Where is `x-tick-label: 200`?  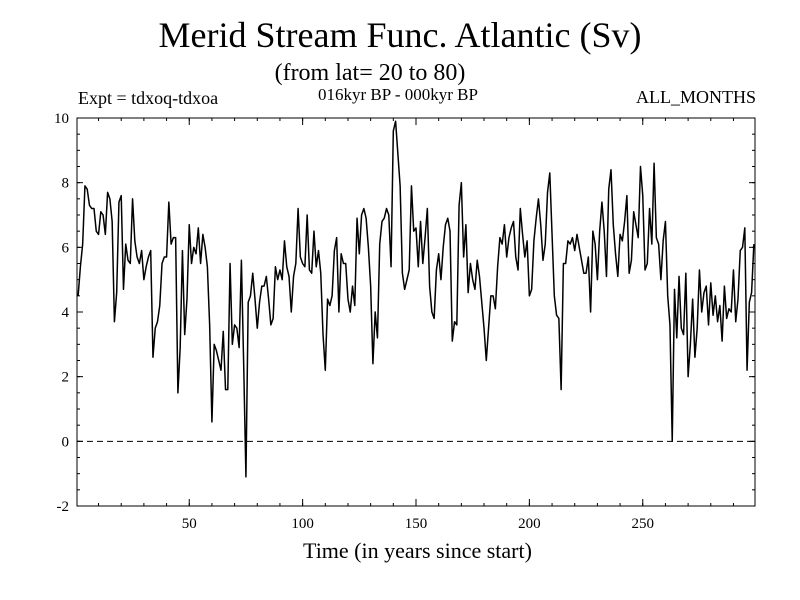 x-tick-label: 200 is located at coordinates (529, 524).